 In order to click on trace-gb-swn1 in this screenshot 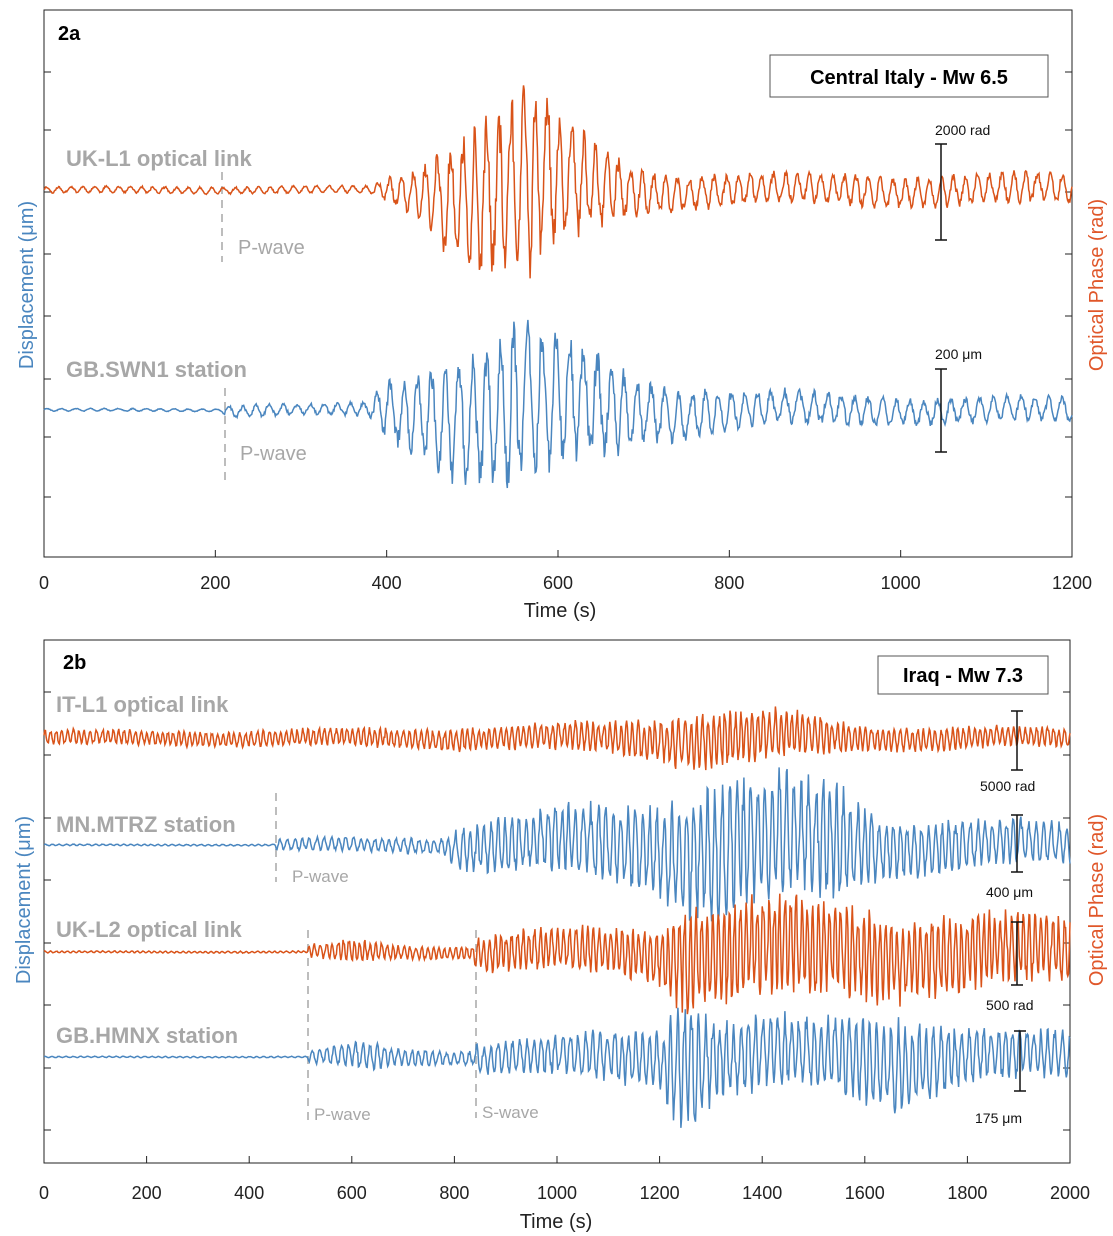, I will do `click(558, 404)`.